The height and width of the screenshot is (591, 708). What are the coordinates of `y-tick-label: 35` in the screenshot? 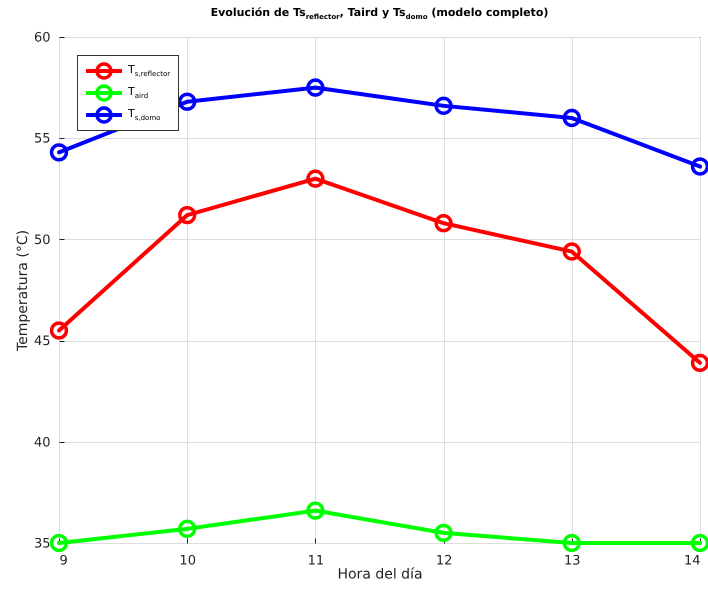 It's located at (42, 544).